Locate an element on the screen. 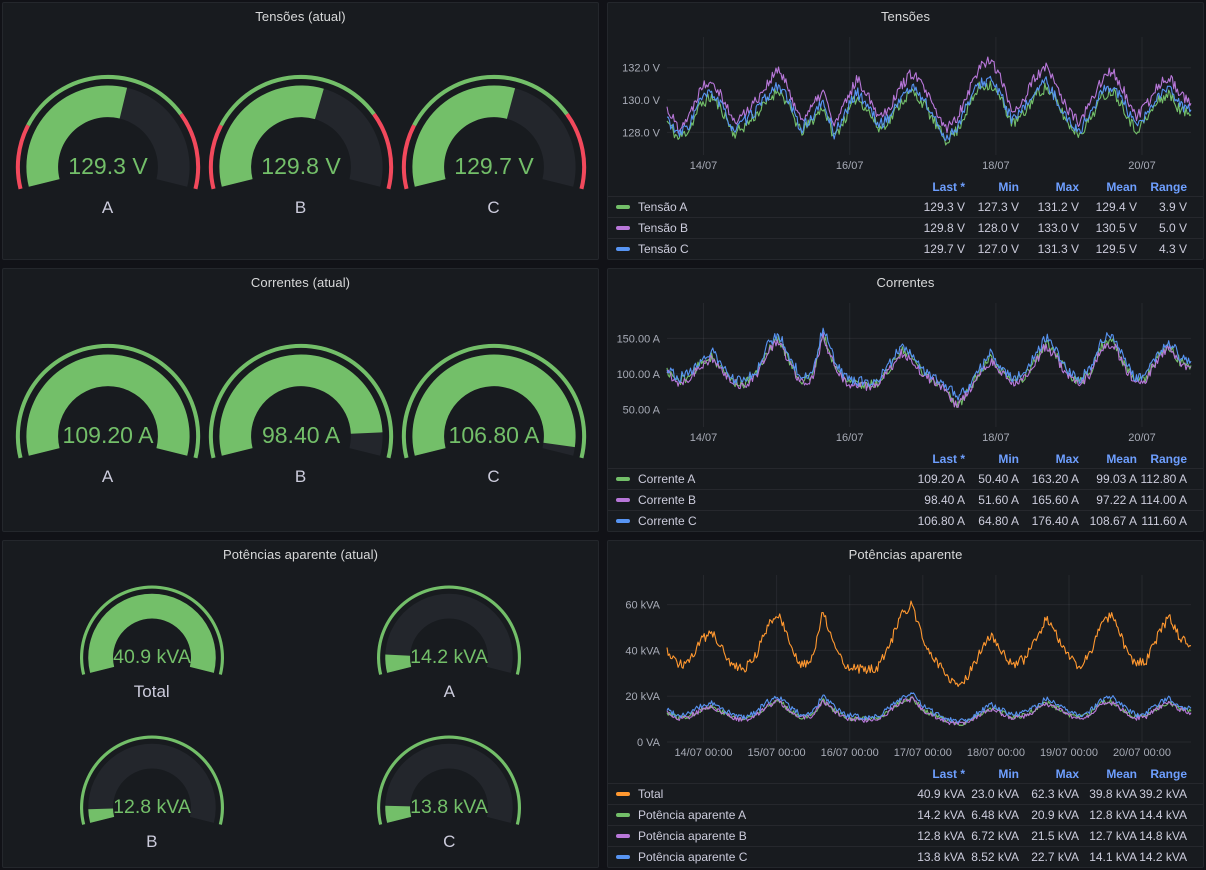 This screenshot has height=870, width=1206. legend-stat-value: 129.4 V is located at coordinates (1116, 207).